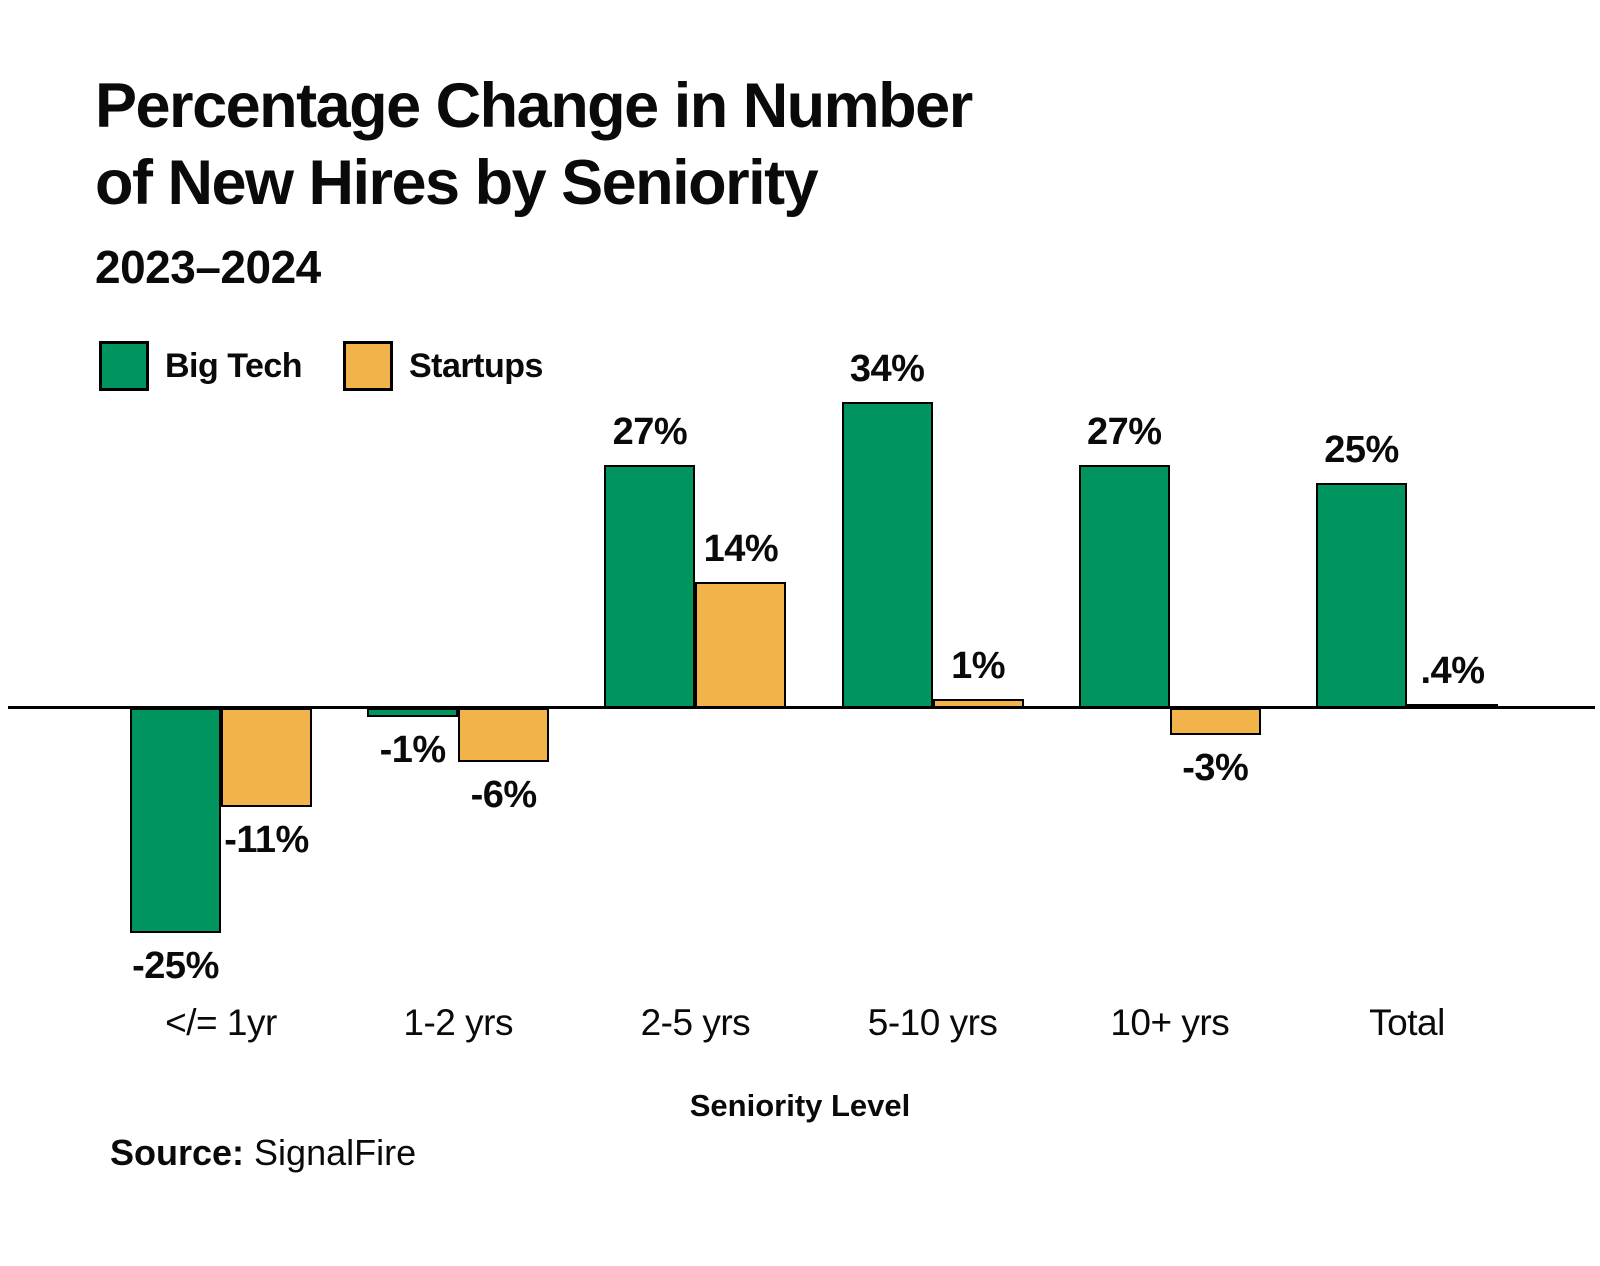 Image resolution: width=1600 pixels, height=1266 pixels. I want to click on chart-title-line-2: of New Hires by Seniority, so click(457, 183).